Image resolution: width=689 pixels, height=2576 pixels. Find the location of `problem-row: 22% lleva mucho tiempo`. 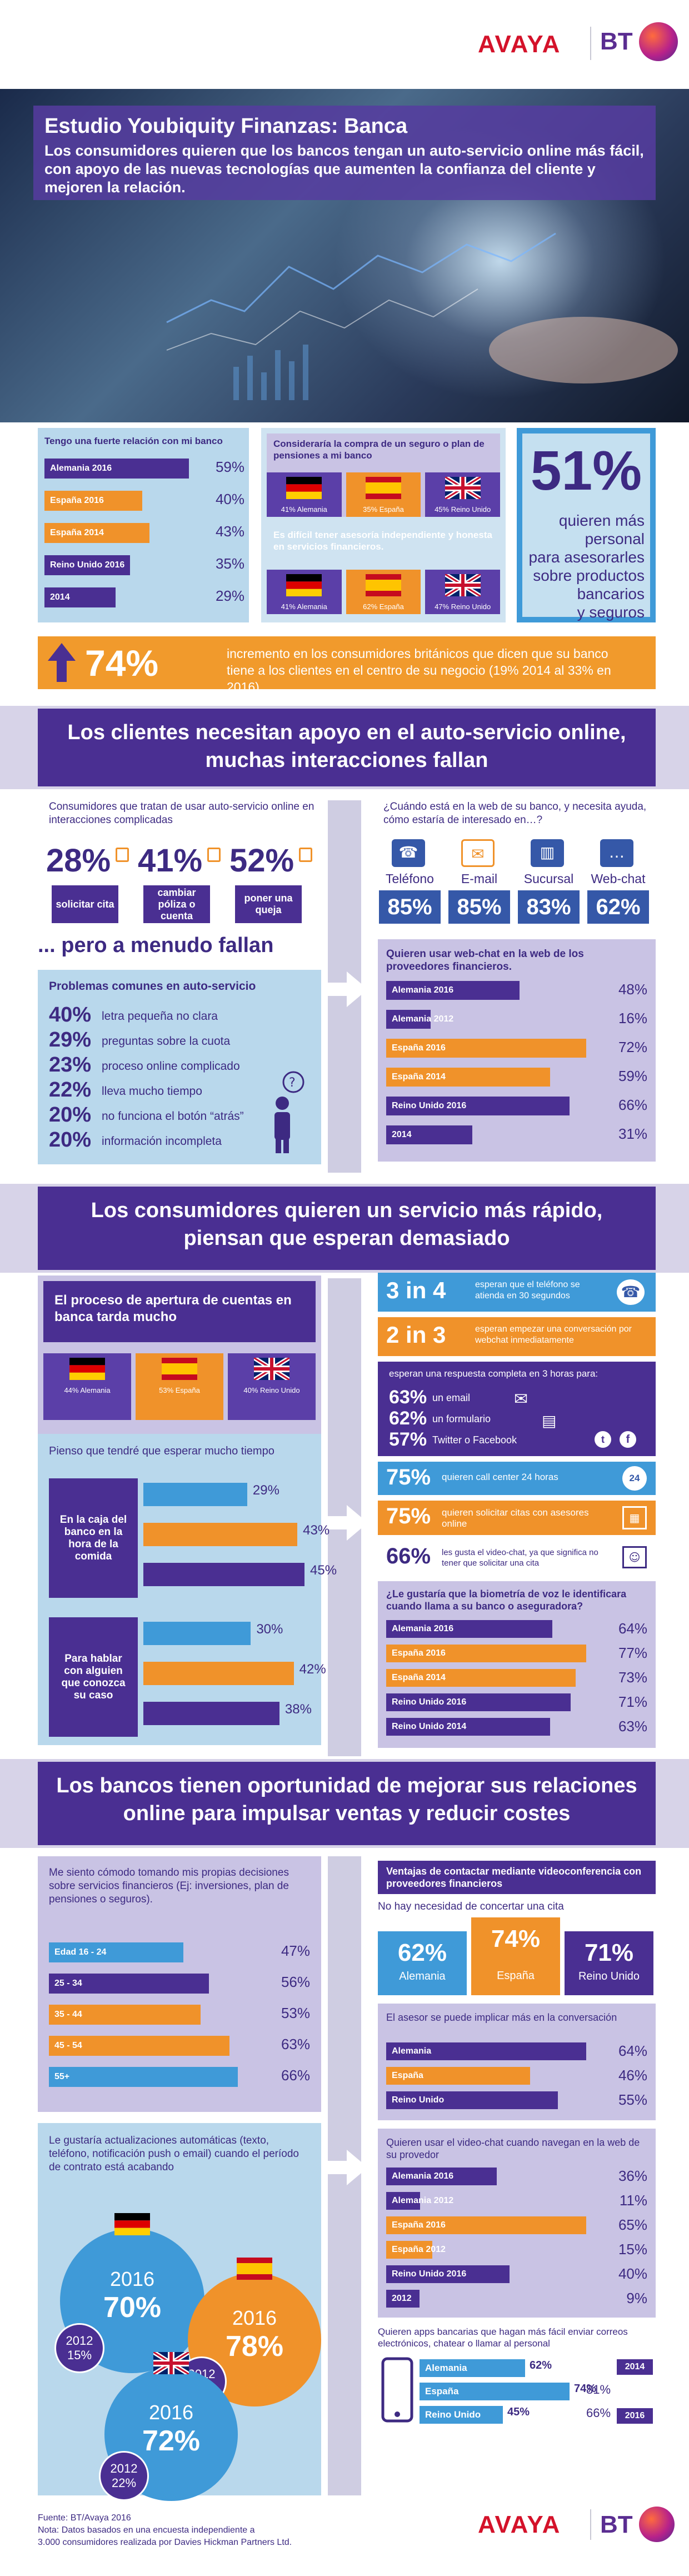

problem-row: 22% lleva mucho tiempo is located at coordinates (160, 1090).